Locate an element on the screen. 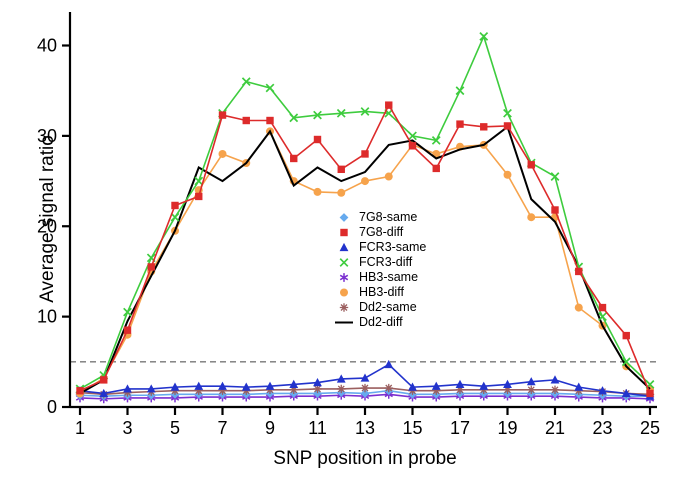 The height and width of the screenshot is (478, 685). legend-label: HB3-same is located at coordinates (389, 277).